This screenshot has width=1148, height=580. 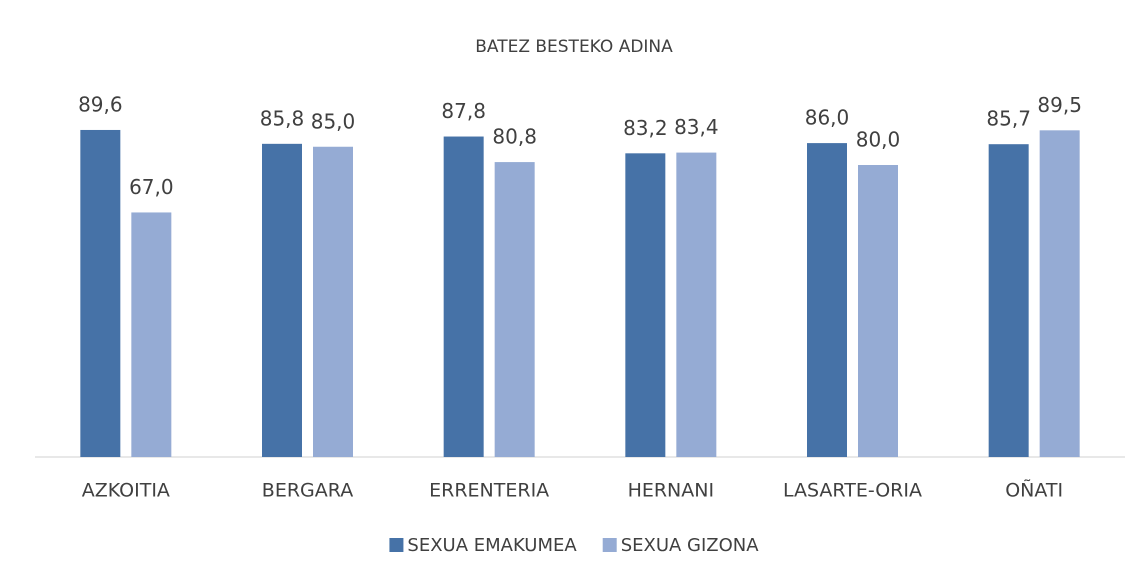 I want to click on value-label: 87,8, so click(x=463, y=111).